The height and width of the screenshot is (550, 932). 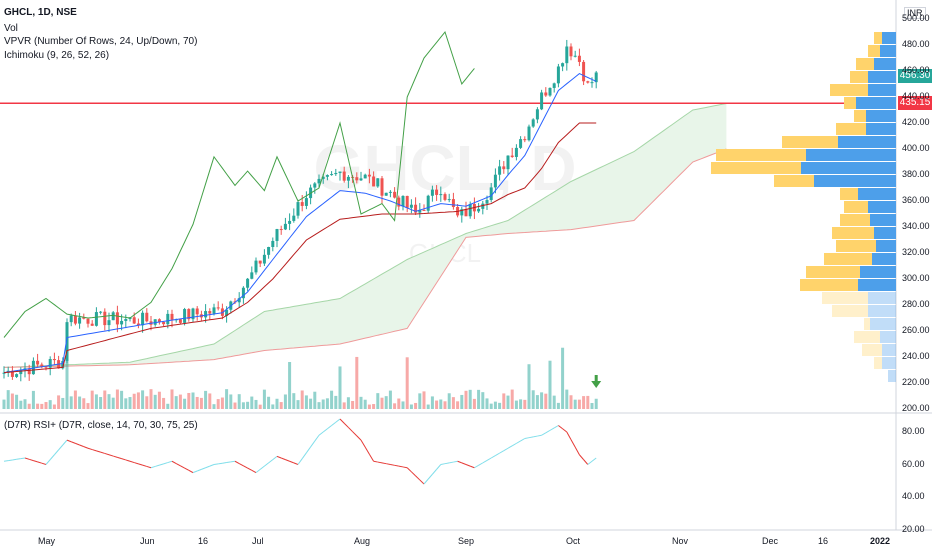 What do you see at coordinates (101, 41) in the screenshot?
I see `vpvr-legend: VPVR (Number Of Rows, 24, Up/Down, 70)` at bounding box center [101, 41].